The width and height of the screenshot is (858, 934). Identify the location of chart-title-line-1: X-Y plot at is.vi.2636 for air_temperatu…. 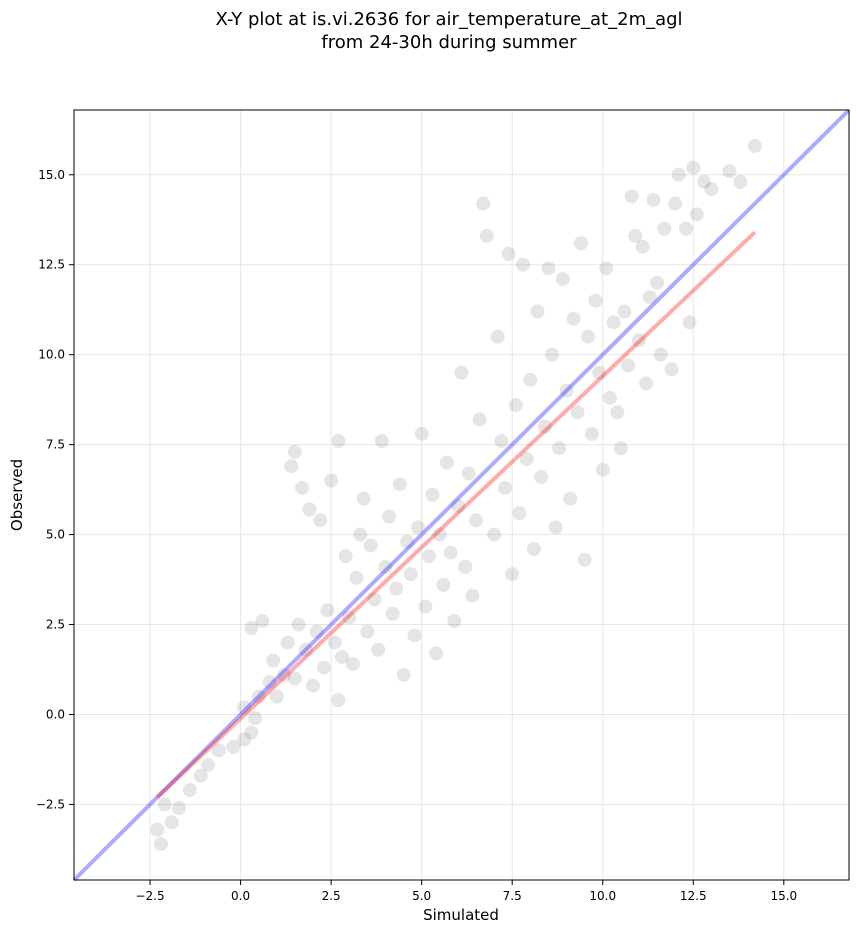
(448, 19).